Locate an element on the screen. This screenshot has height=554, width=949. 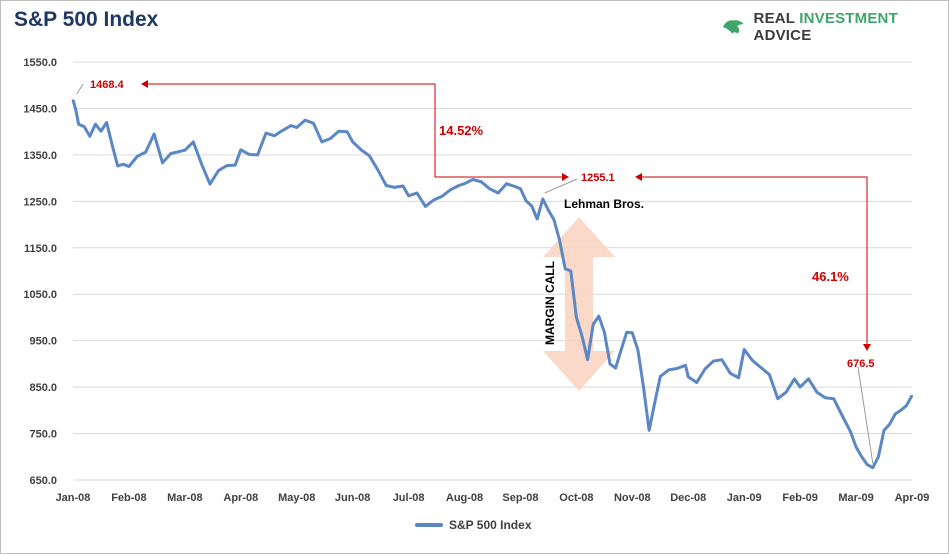
x-tick-label: Aug-08 is located at coordinates (464, 498).